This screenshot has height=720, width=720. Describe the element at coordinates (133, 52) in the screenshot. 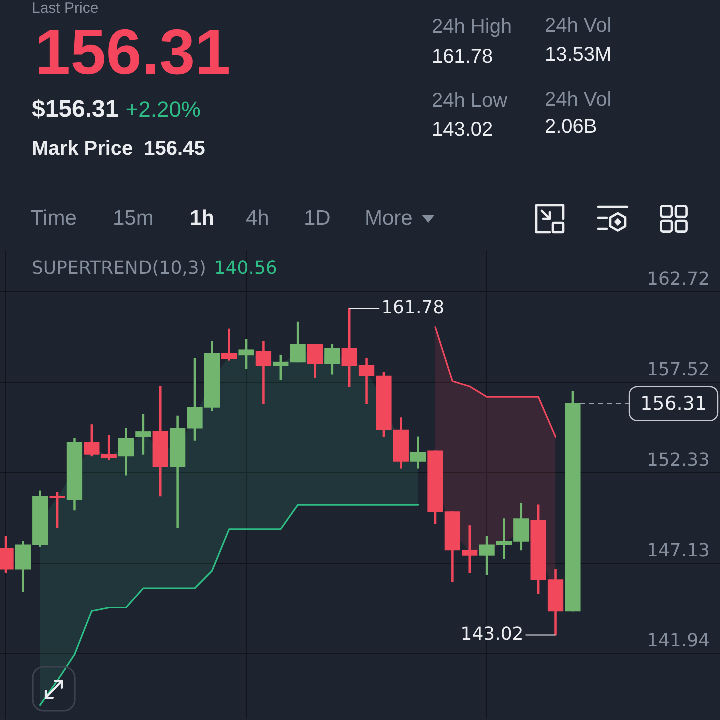

I see `chart-title: 156.31` at that location.